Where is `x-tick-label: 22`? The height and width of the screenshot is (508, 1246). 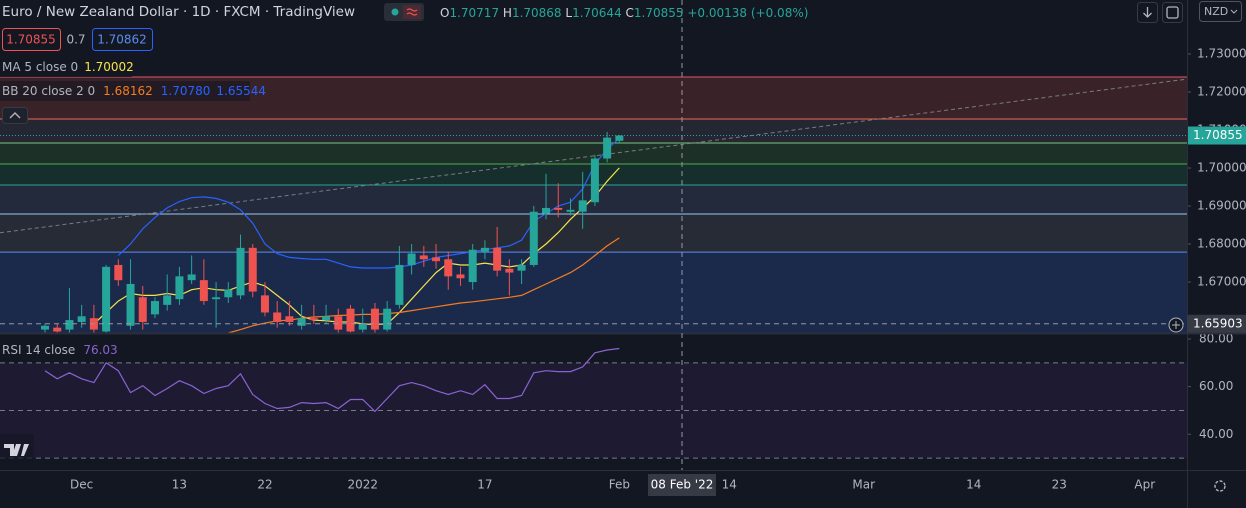 x-tick-label: 22 is located at coordinates (264, 485).